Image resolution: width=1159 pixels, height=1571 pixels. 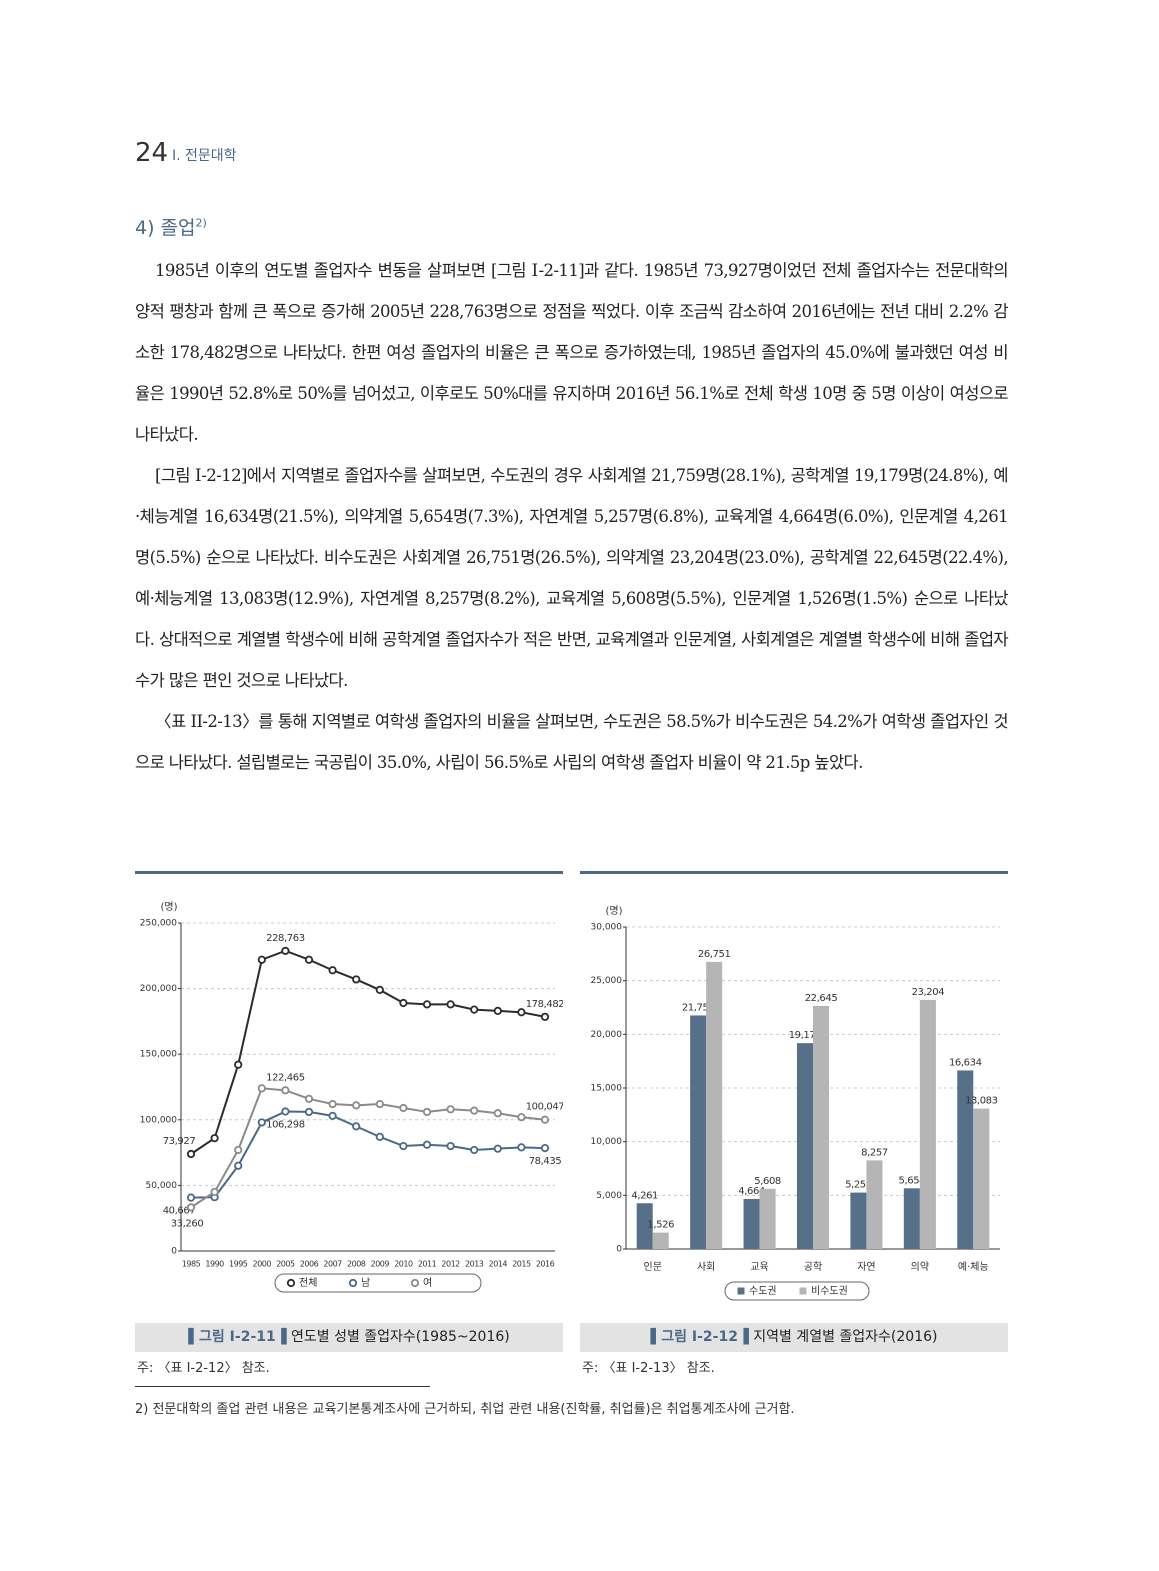 What do you see at coordinates (309, 1264) in the screenshot?
I see `x-tick-label: 2006` at bounding box center [309, 1264].